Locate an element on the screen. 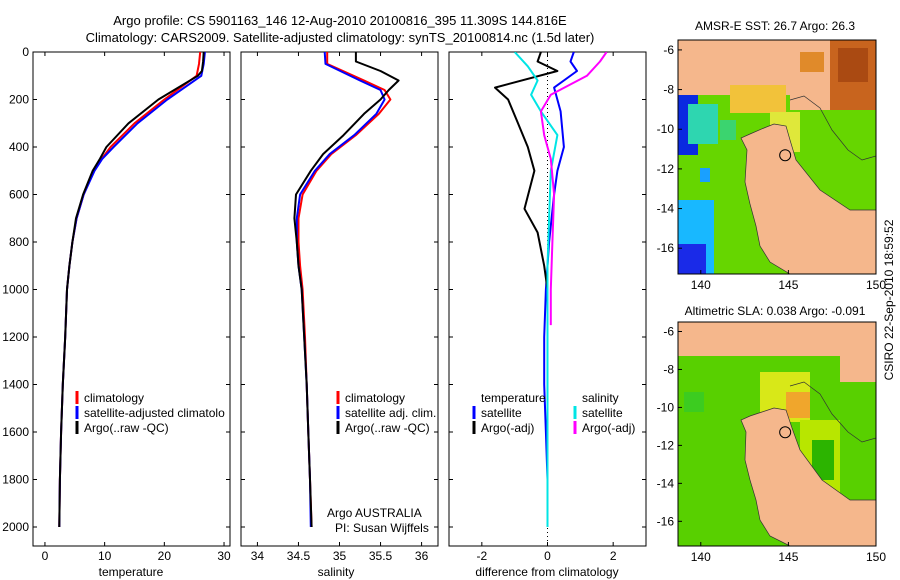 This screenshot has height=580, width=900. y-tick-label: 600 is located at coordinates (19, 195).